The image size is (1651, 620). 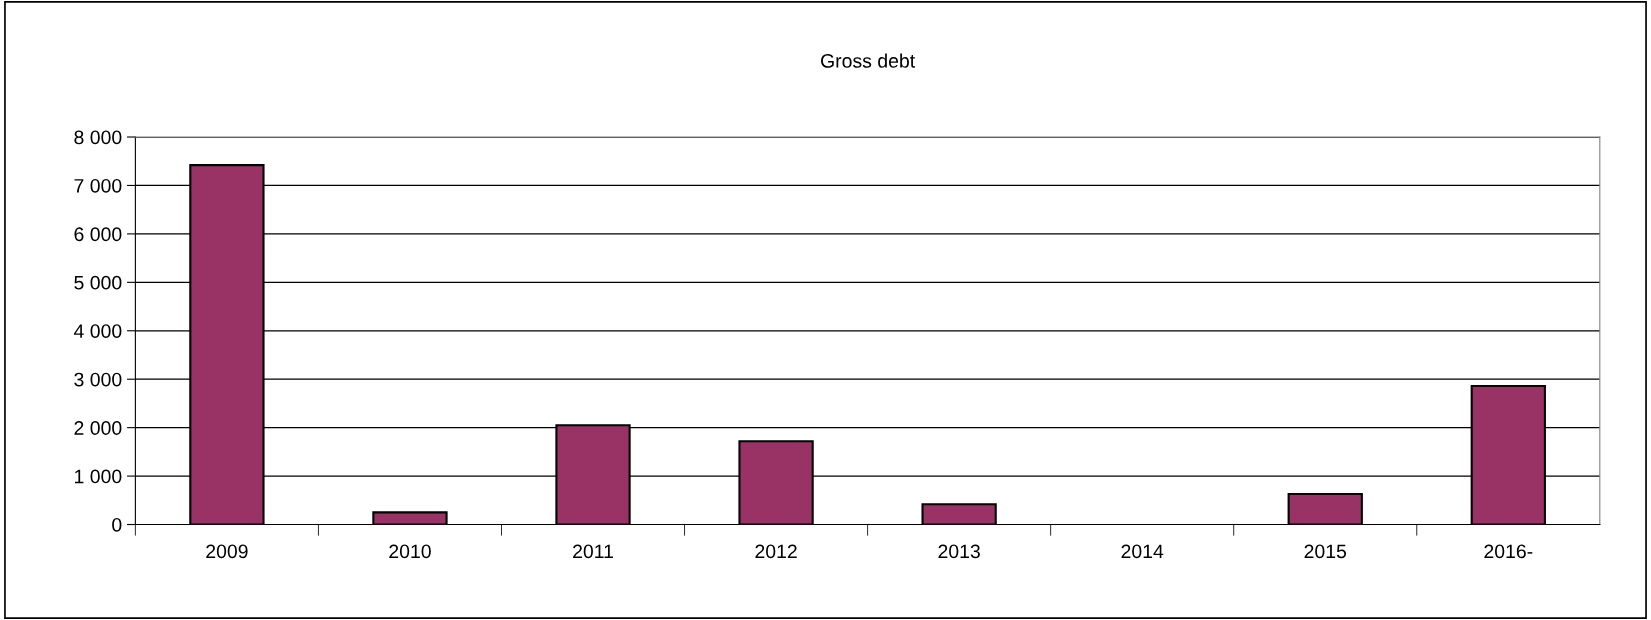 I want to click on chart-title: Gross debt, so click(x=868, y=60).